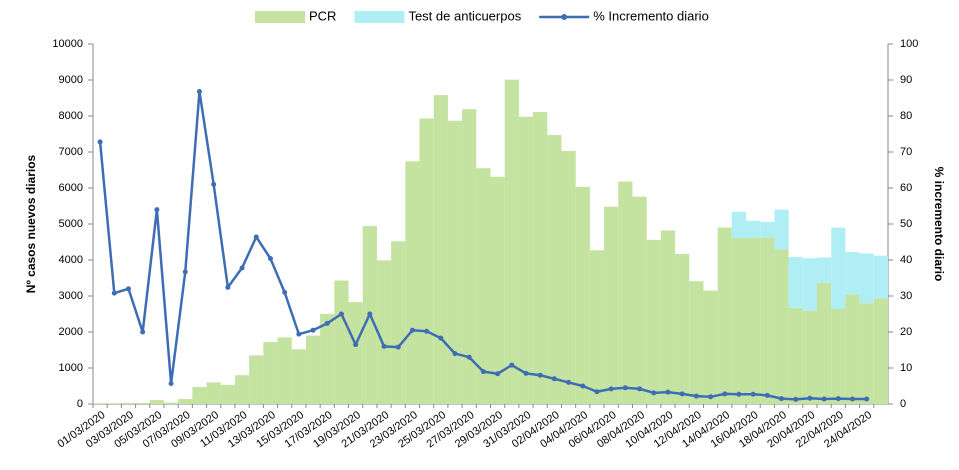  Describe the element at coordinates (464, 15) in the screenshot. I see `legend-label: Test de anticuerpos` at that location.